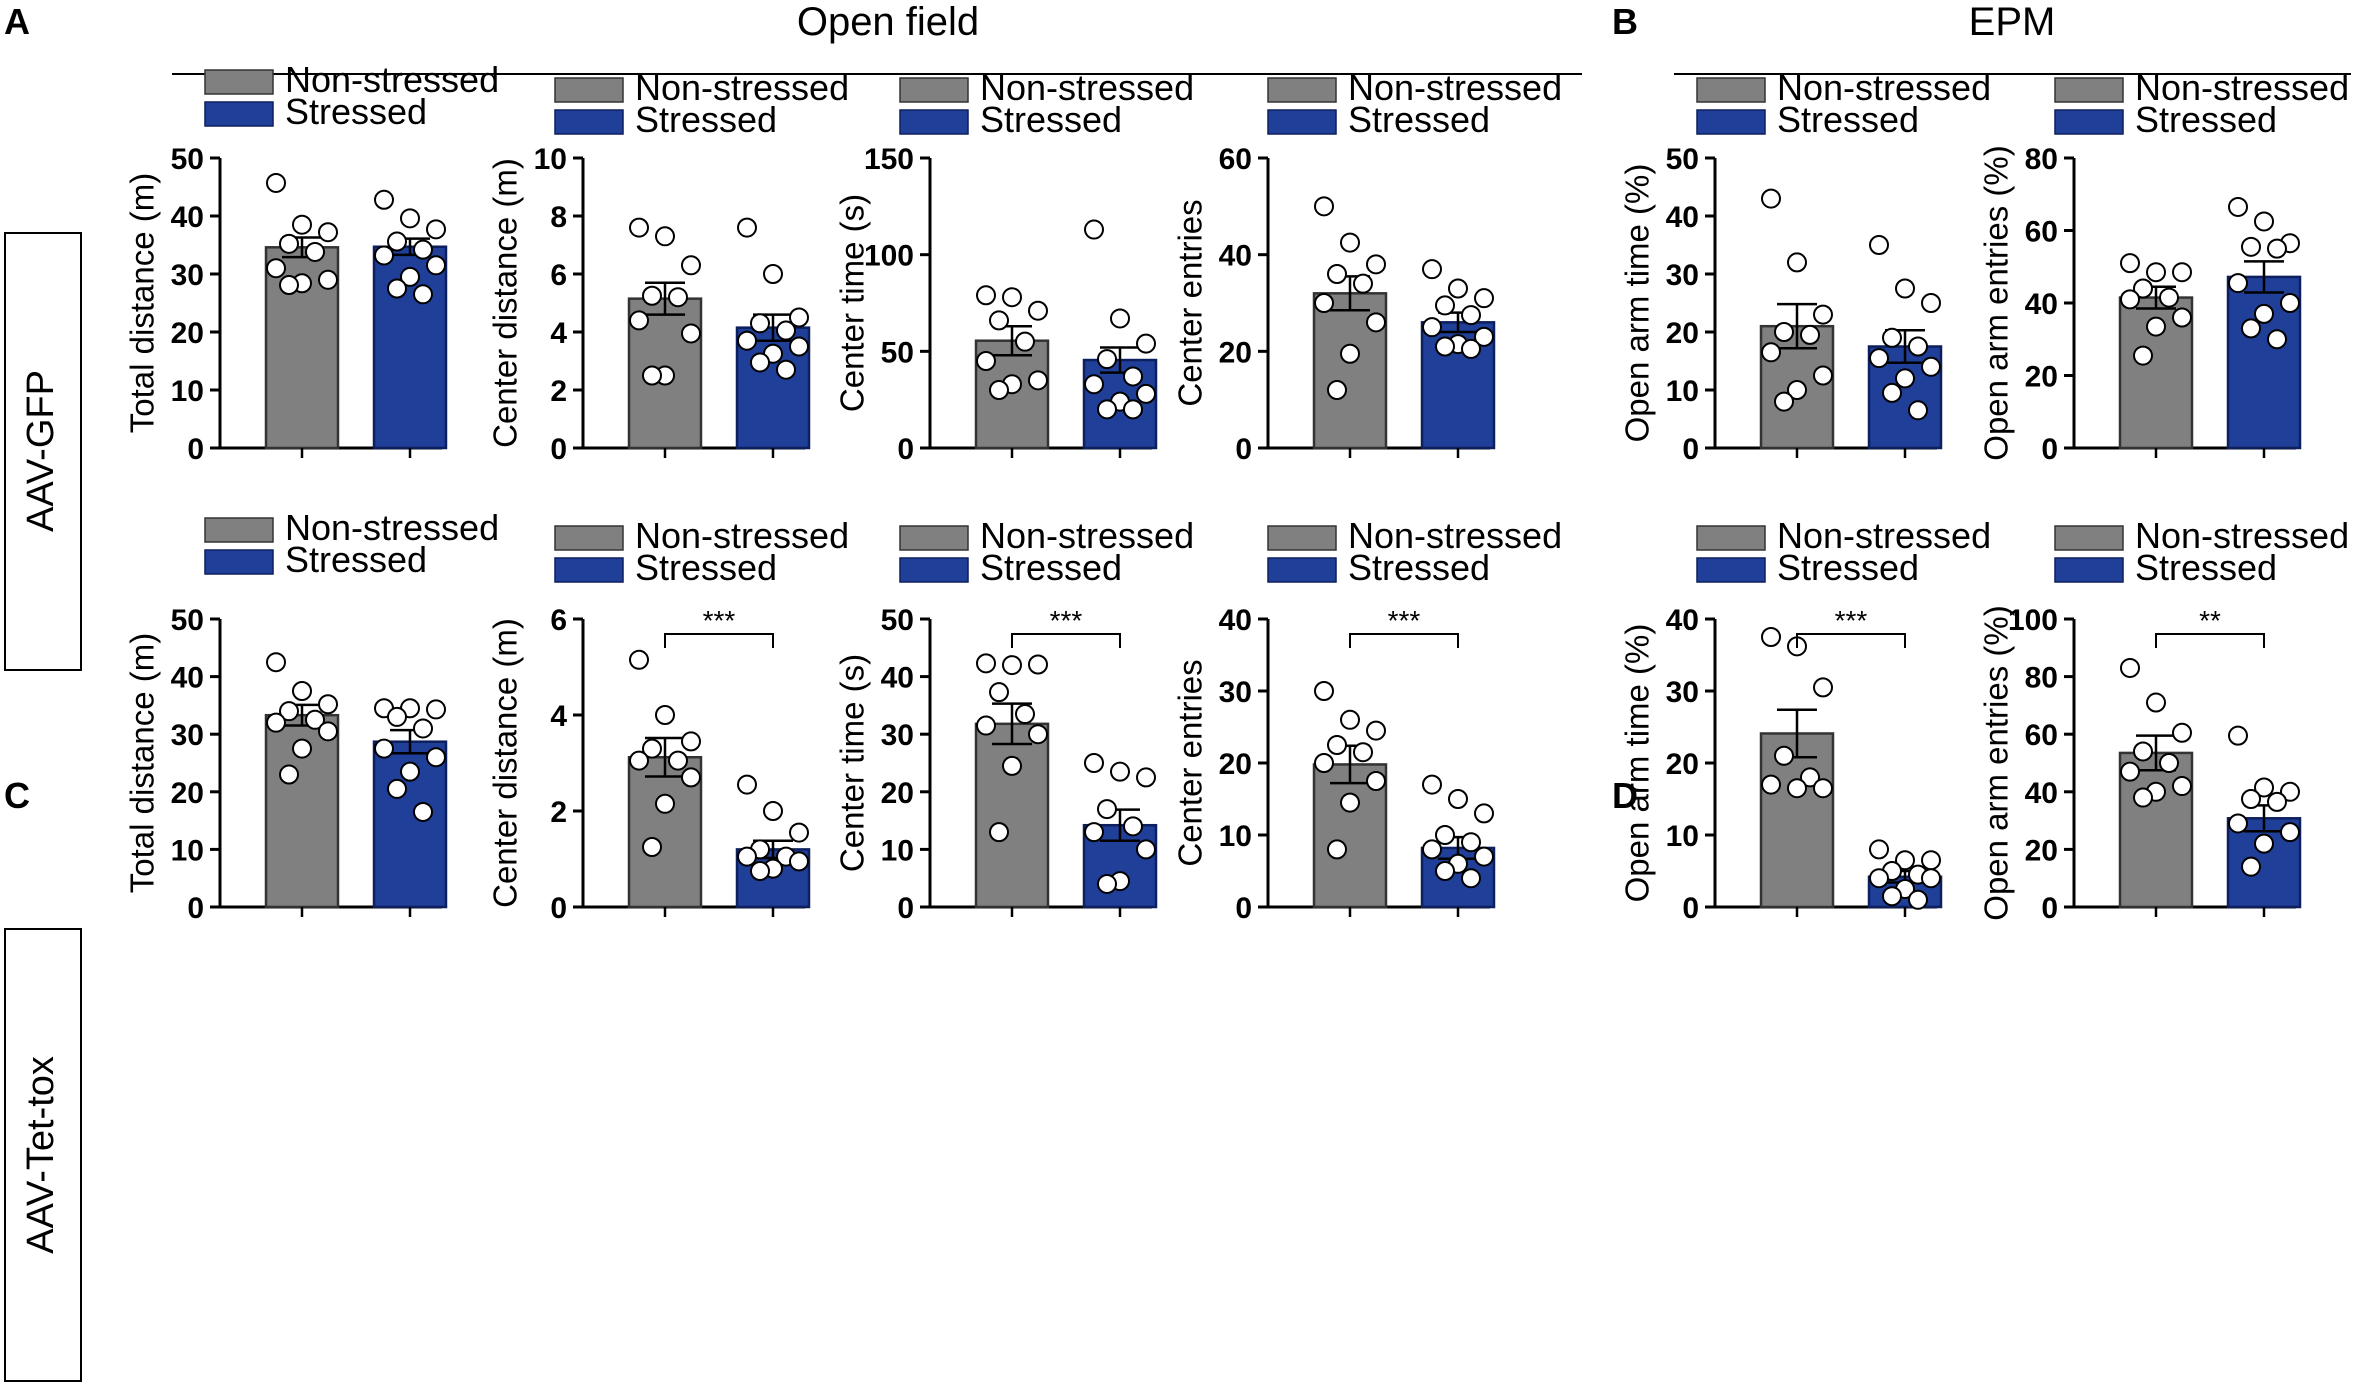 This screenshot has height=1387, width=2361. Describe the element at coordinates (1690, 908) in the screenshot. I see `y-tick-label: 0` at that location.